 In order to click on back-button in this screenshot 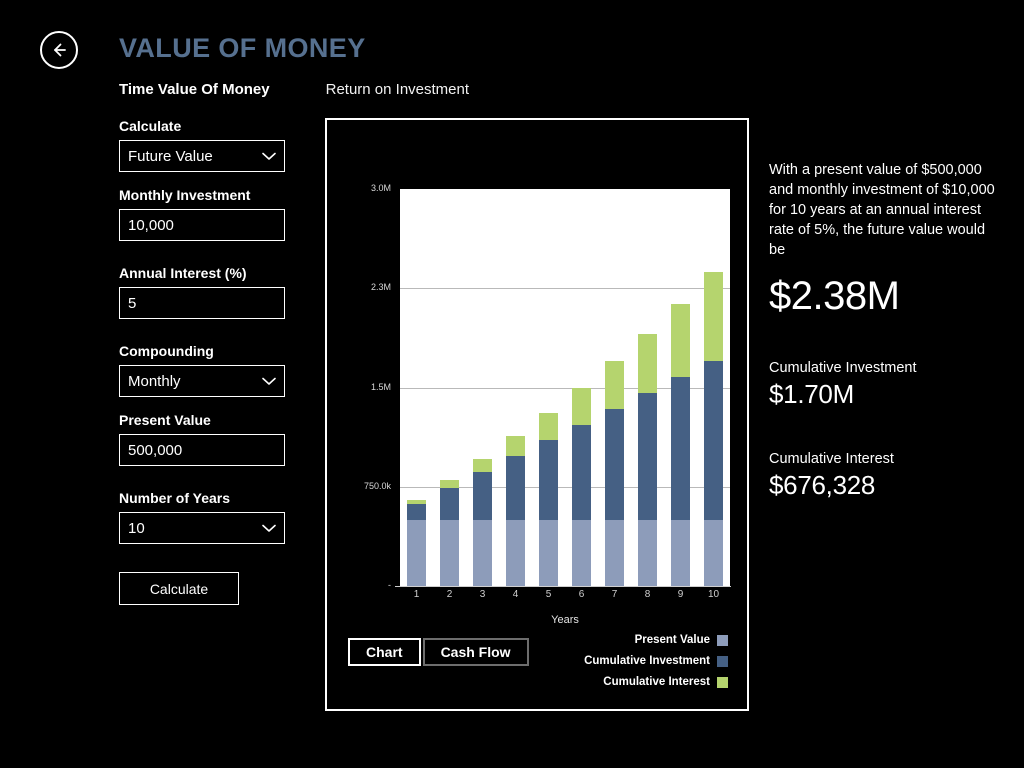, I will do `click(59, 50)`.